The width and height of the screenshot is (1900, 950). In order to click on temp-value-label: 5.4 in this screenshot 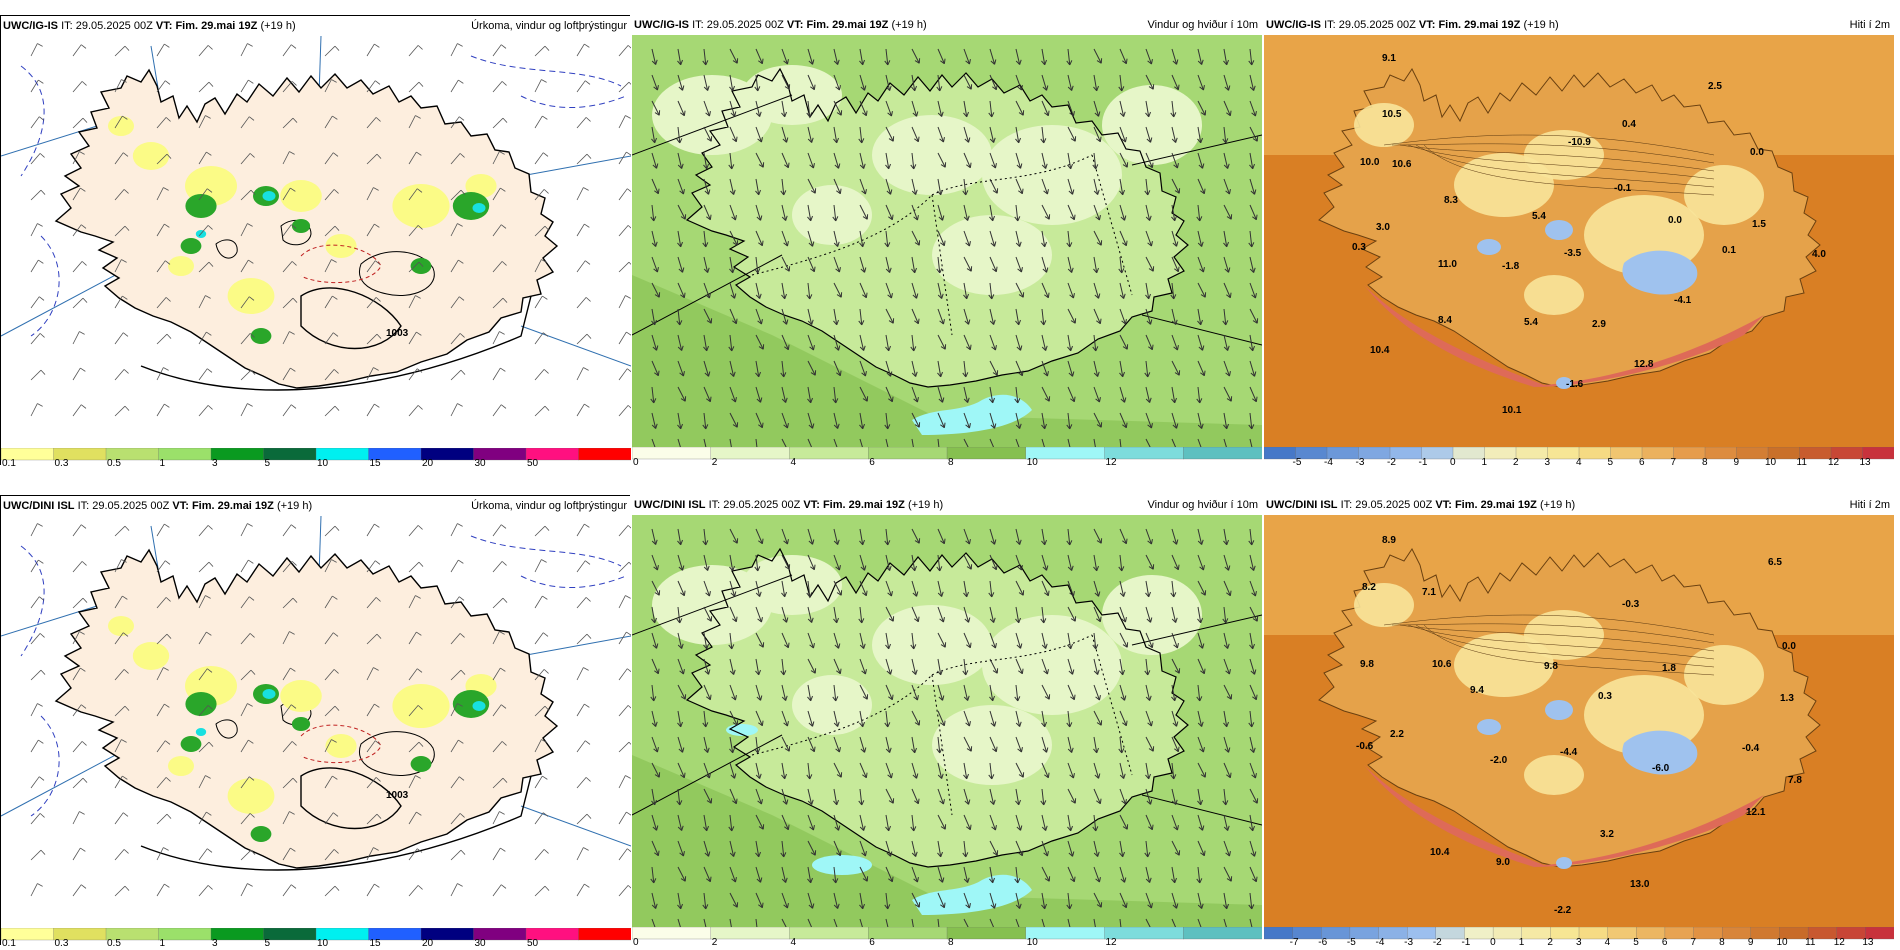, I will do `click(1531, 322)`.